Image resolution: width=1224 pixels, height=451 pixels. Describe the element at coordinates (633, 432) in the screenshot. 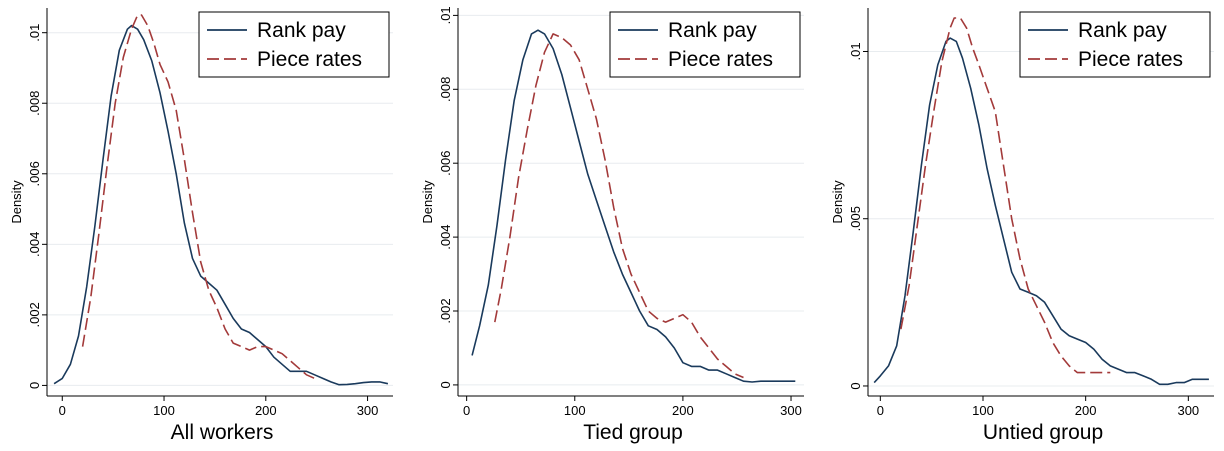

I see `x-axis-title: Tied group` at that location.